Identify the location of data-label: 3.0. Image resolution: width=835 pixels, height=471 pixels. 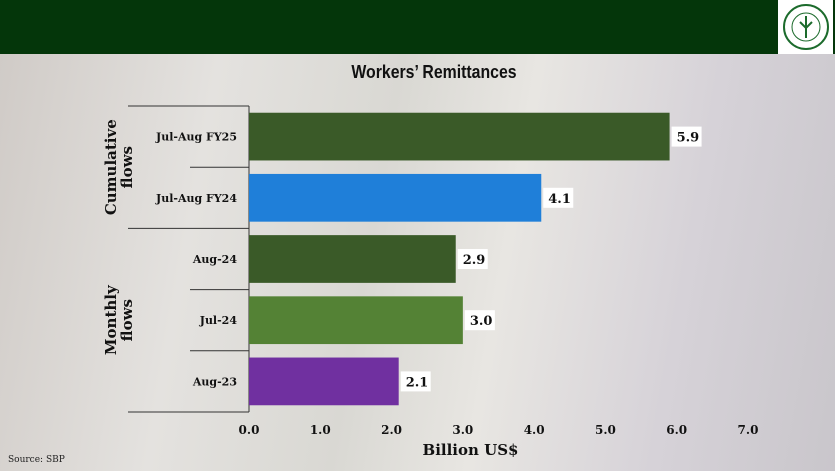
(481, 321).